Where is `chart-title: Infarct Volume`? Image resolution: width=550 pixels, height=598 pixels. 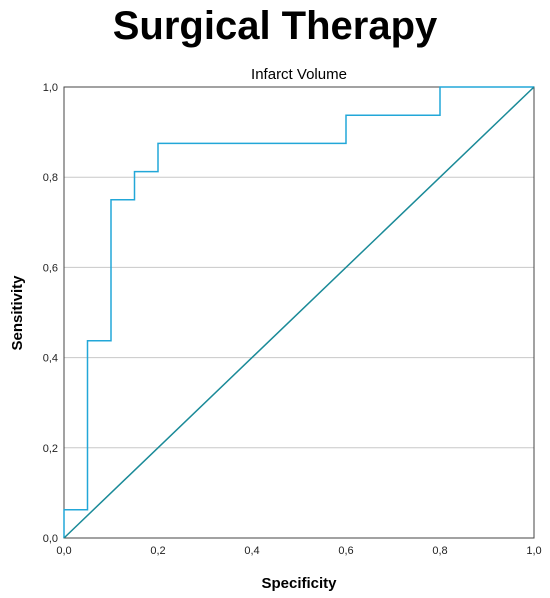
chart-title: Infarct Volume is located at coordinates (299, 74).